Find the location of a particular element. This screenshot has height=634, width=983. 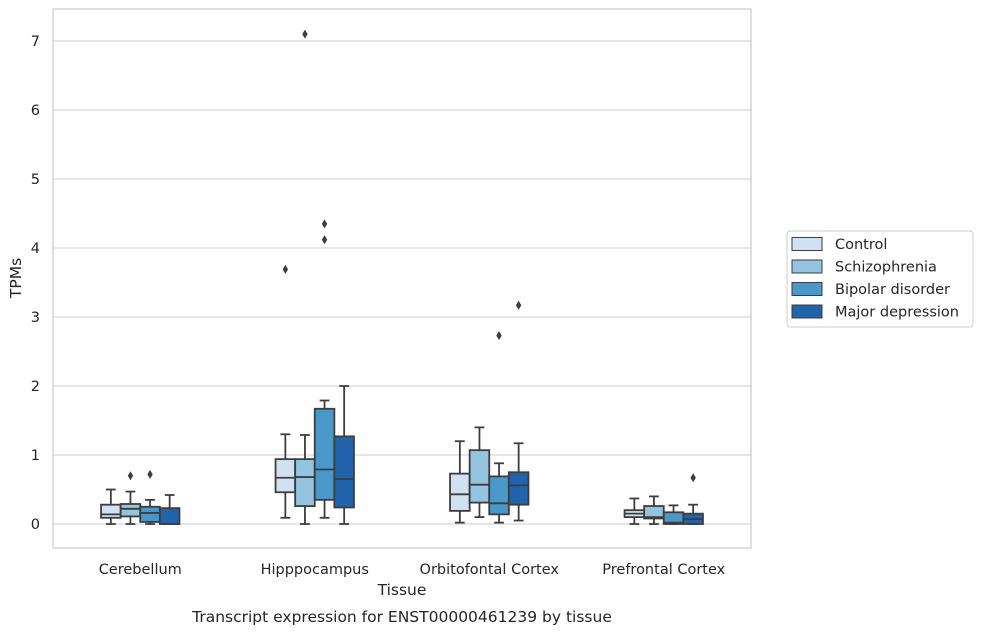

legend-label: Bipolar disorder is located at coordinates (892, 290).